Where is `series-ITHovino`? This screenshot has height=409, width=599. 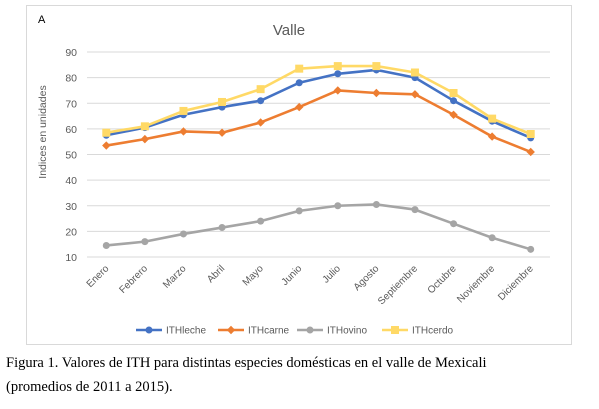 series-ITHovino is located at coordinates (318, 226).